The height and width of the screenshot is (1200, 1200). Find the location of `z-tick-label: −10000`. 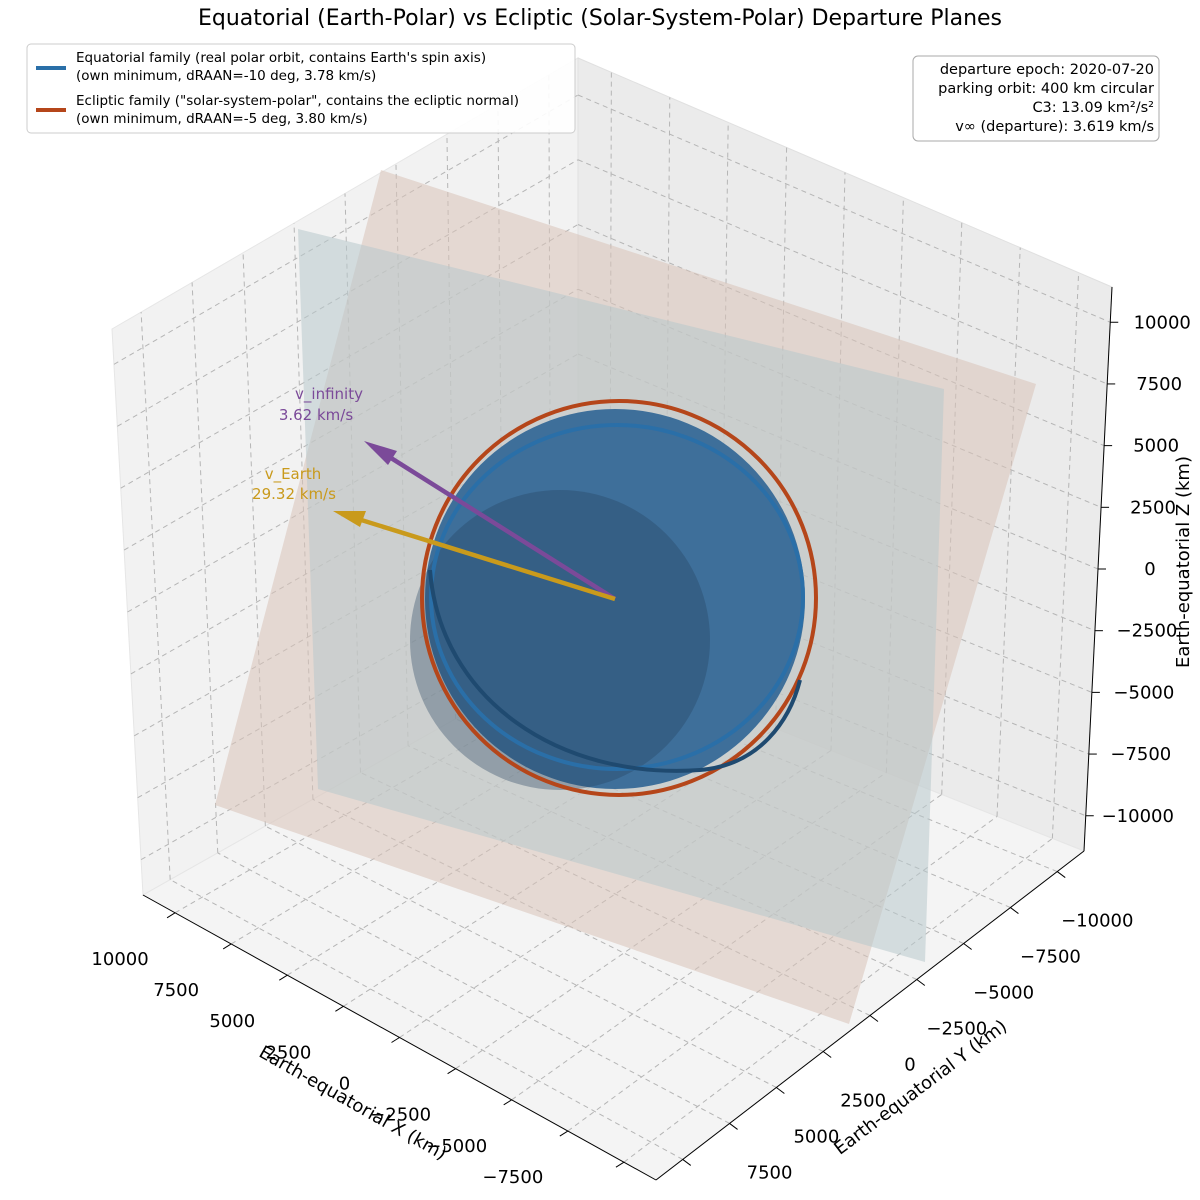

z-tick-label: −10000 is located at coordinates (1138, 816).